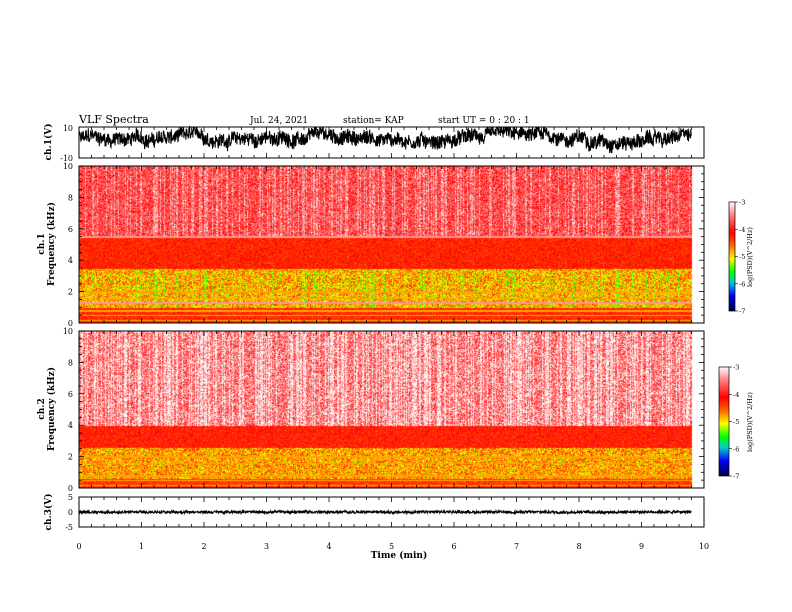 The width and height of the screenshot is (792, 612). I want to click on ch2-colorbar-gradient, so click(724, 421).